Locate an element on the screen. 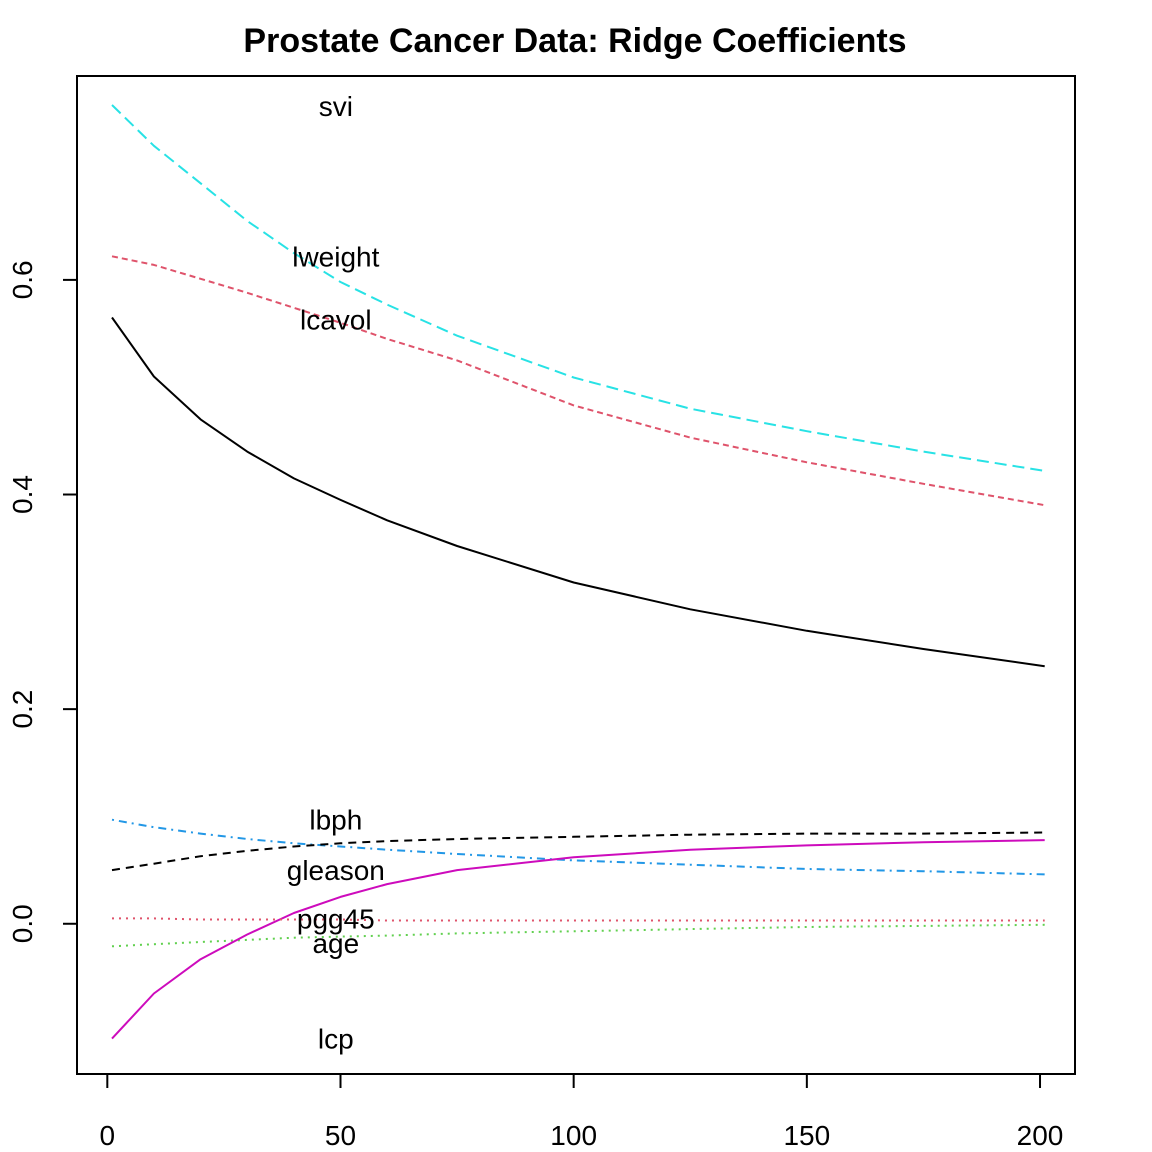  series-line-lbph is located at coordinates (578, 847).